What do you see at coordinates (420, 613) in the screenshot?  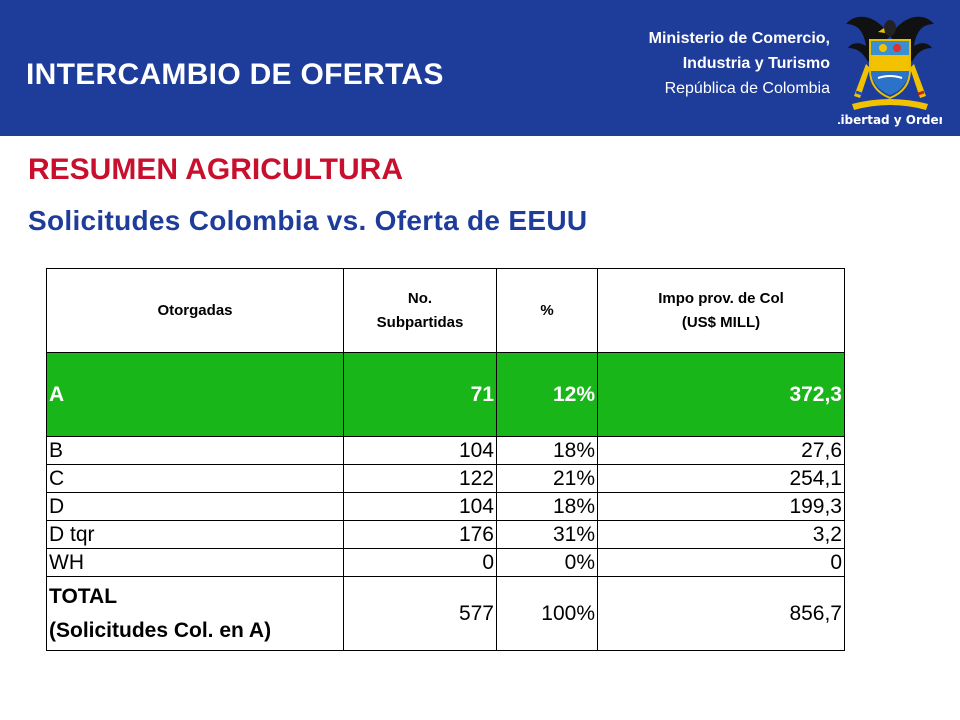 I see `total-count: 577` at bounding box center [420, 613].